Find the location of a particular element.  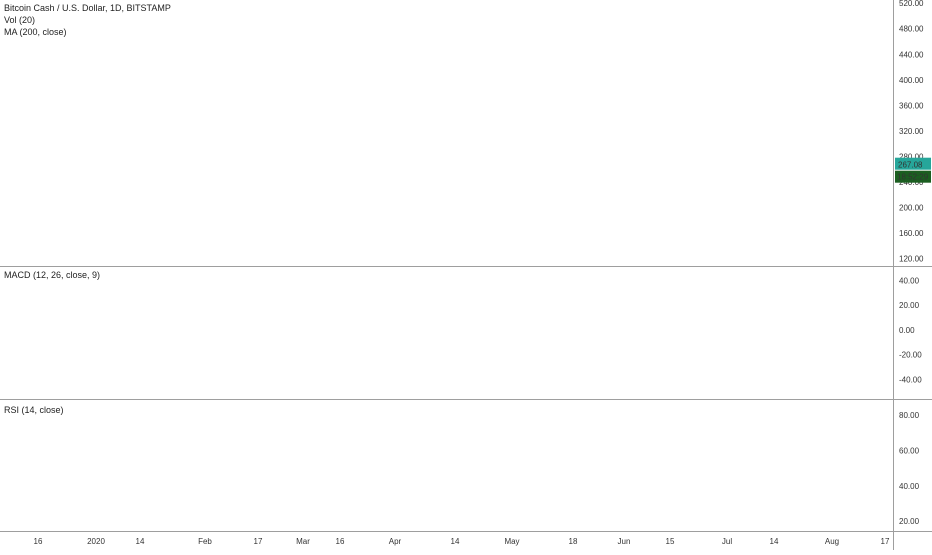

price-tick-label: 280.00 is located at coordinates (911, 156).